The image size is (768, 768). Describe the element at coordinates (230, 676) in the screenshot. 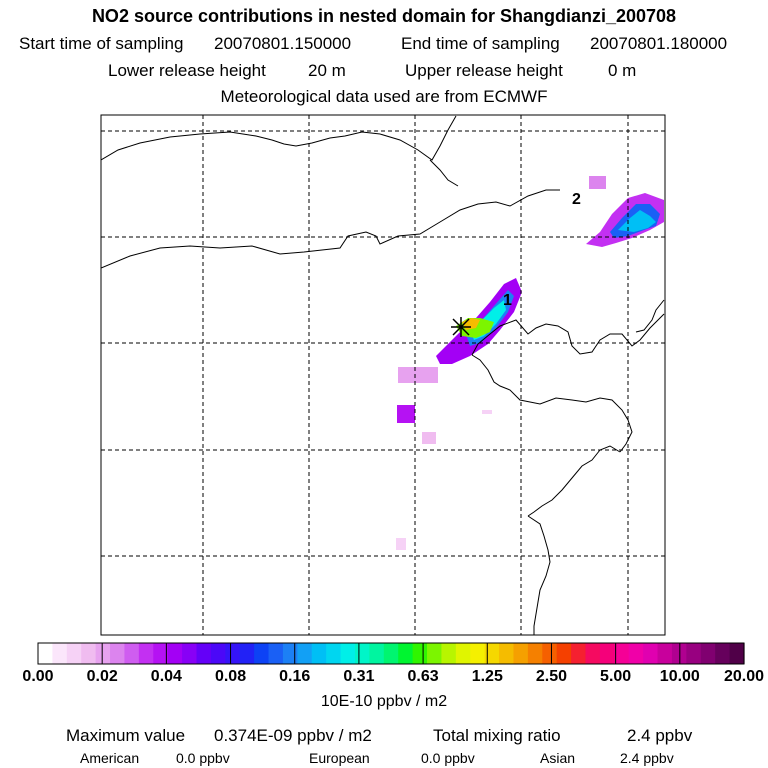

I see `colorbar-tick-label: 0.08` at that location.